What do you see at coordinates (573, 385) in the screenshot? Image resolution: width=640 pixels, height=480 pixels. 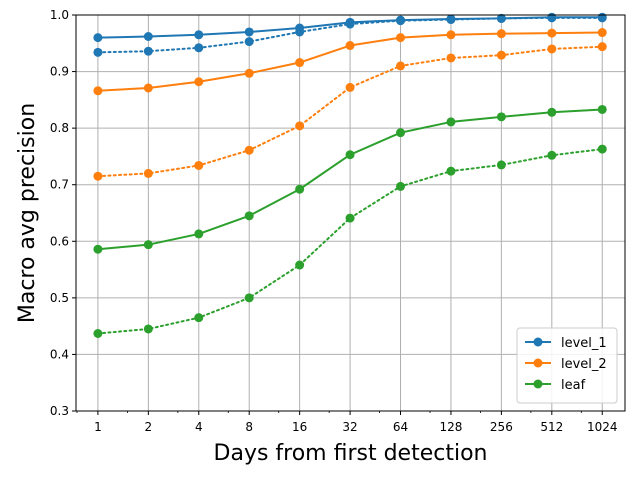 I see `legend-label: leaf` at bounding box center [573, 385].